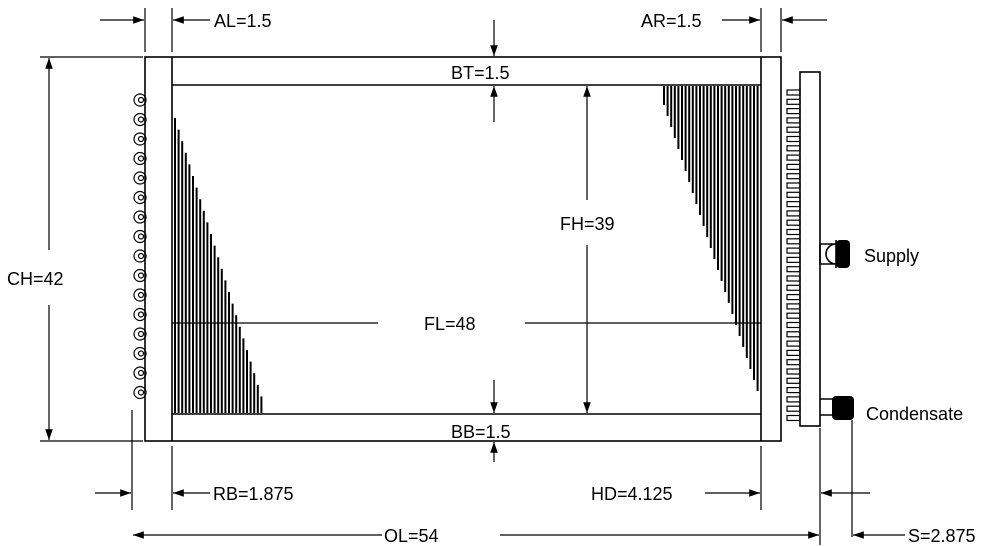 This screenshot has height=546, width=994. I want to click on return-bends, so click(140, 246).